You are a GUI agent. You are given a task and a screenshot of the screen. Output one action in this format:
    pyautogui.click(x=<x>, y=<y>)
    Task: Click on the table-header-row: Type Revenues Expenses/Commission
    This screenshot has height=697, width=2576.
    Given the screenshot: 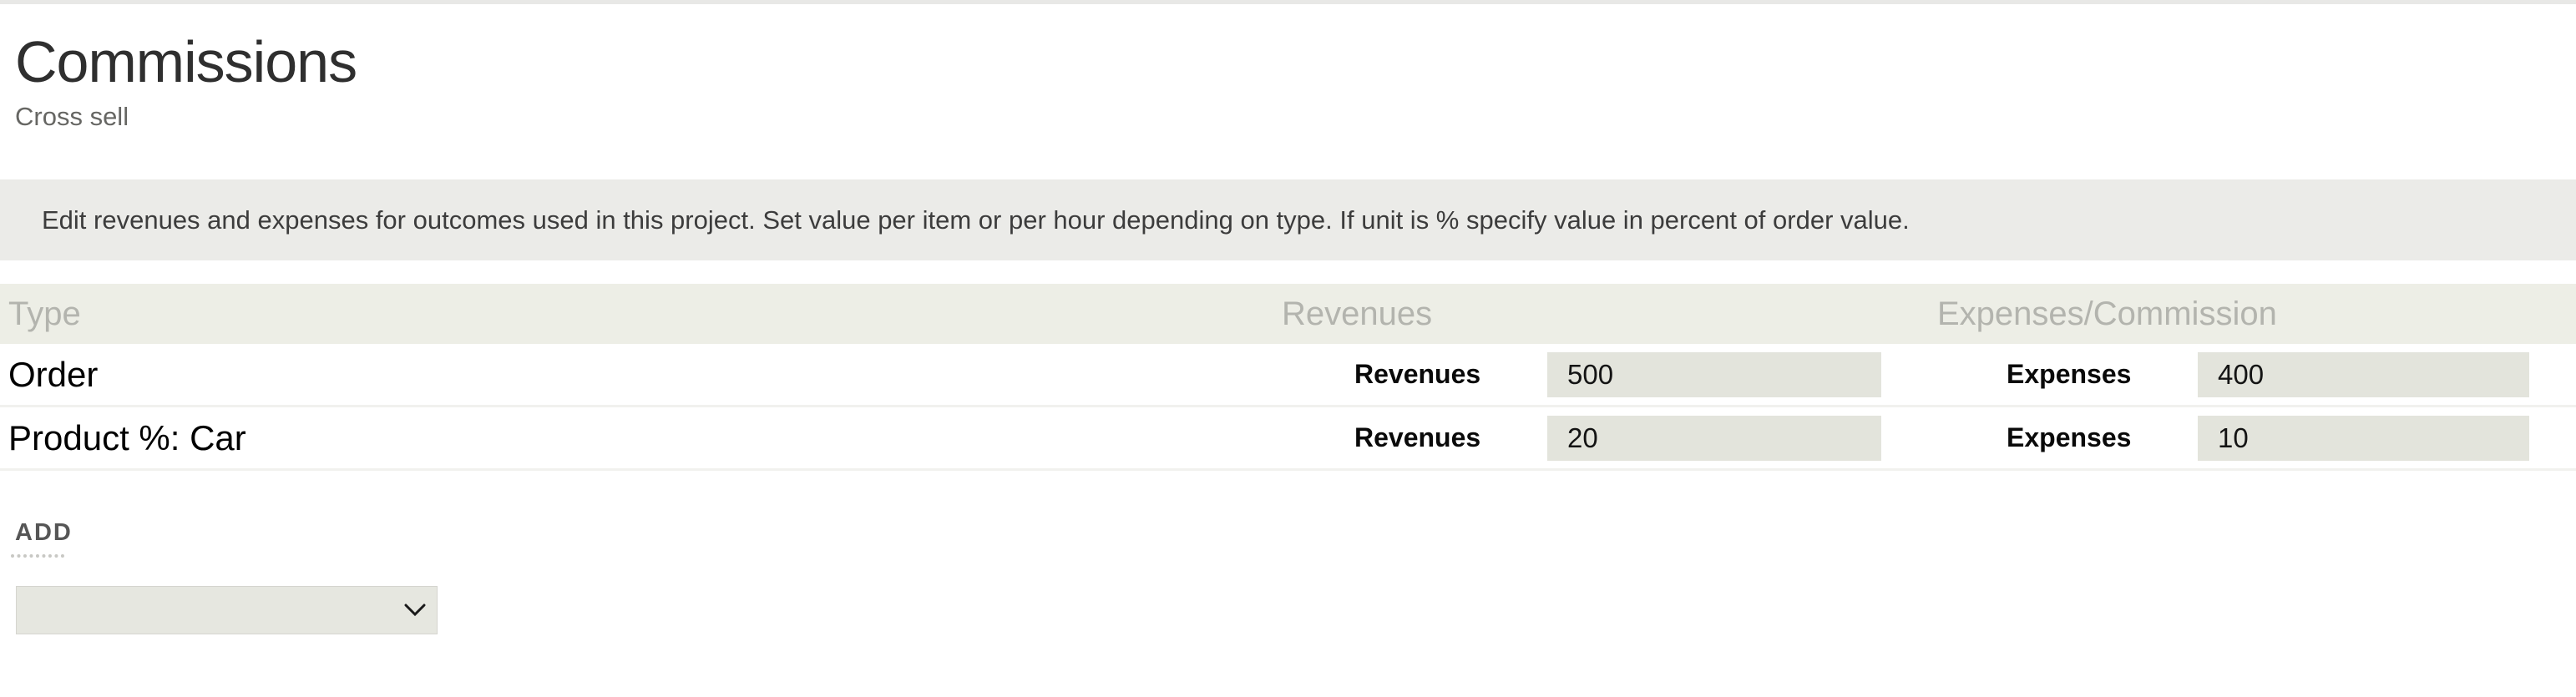 What is the action you would take?
    pyautogui.click(x=1288, y=314)
    